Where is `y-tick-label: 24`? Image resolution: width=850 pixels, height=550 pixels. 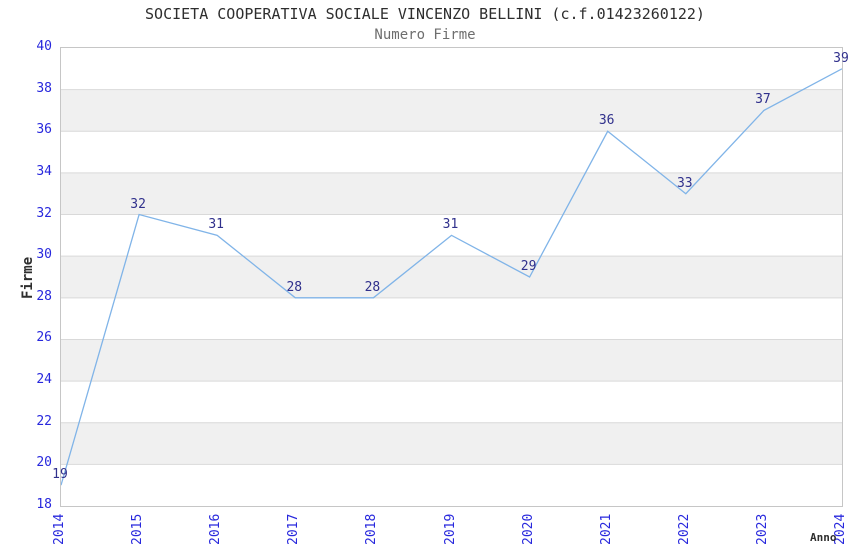 y-tick-label: 24 is located at coordinates (44, 380).